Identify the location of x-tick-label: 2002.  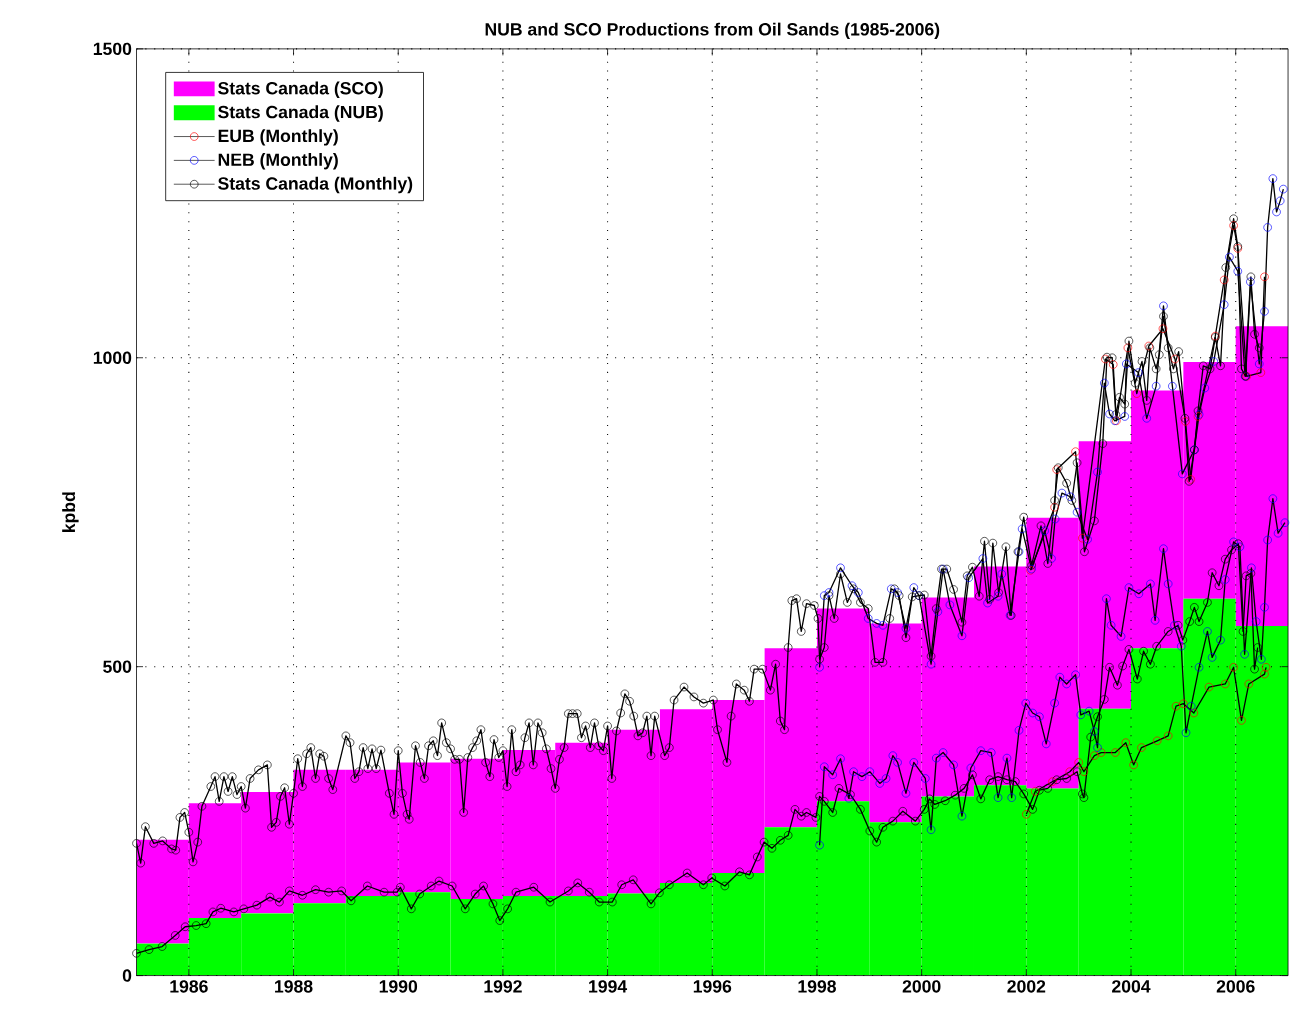
(1026, 986).